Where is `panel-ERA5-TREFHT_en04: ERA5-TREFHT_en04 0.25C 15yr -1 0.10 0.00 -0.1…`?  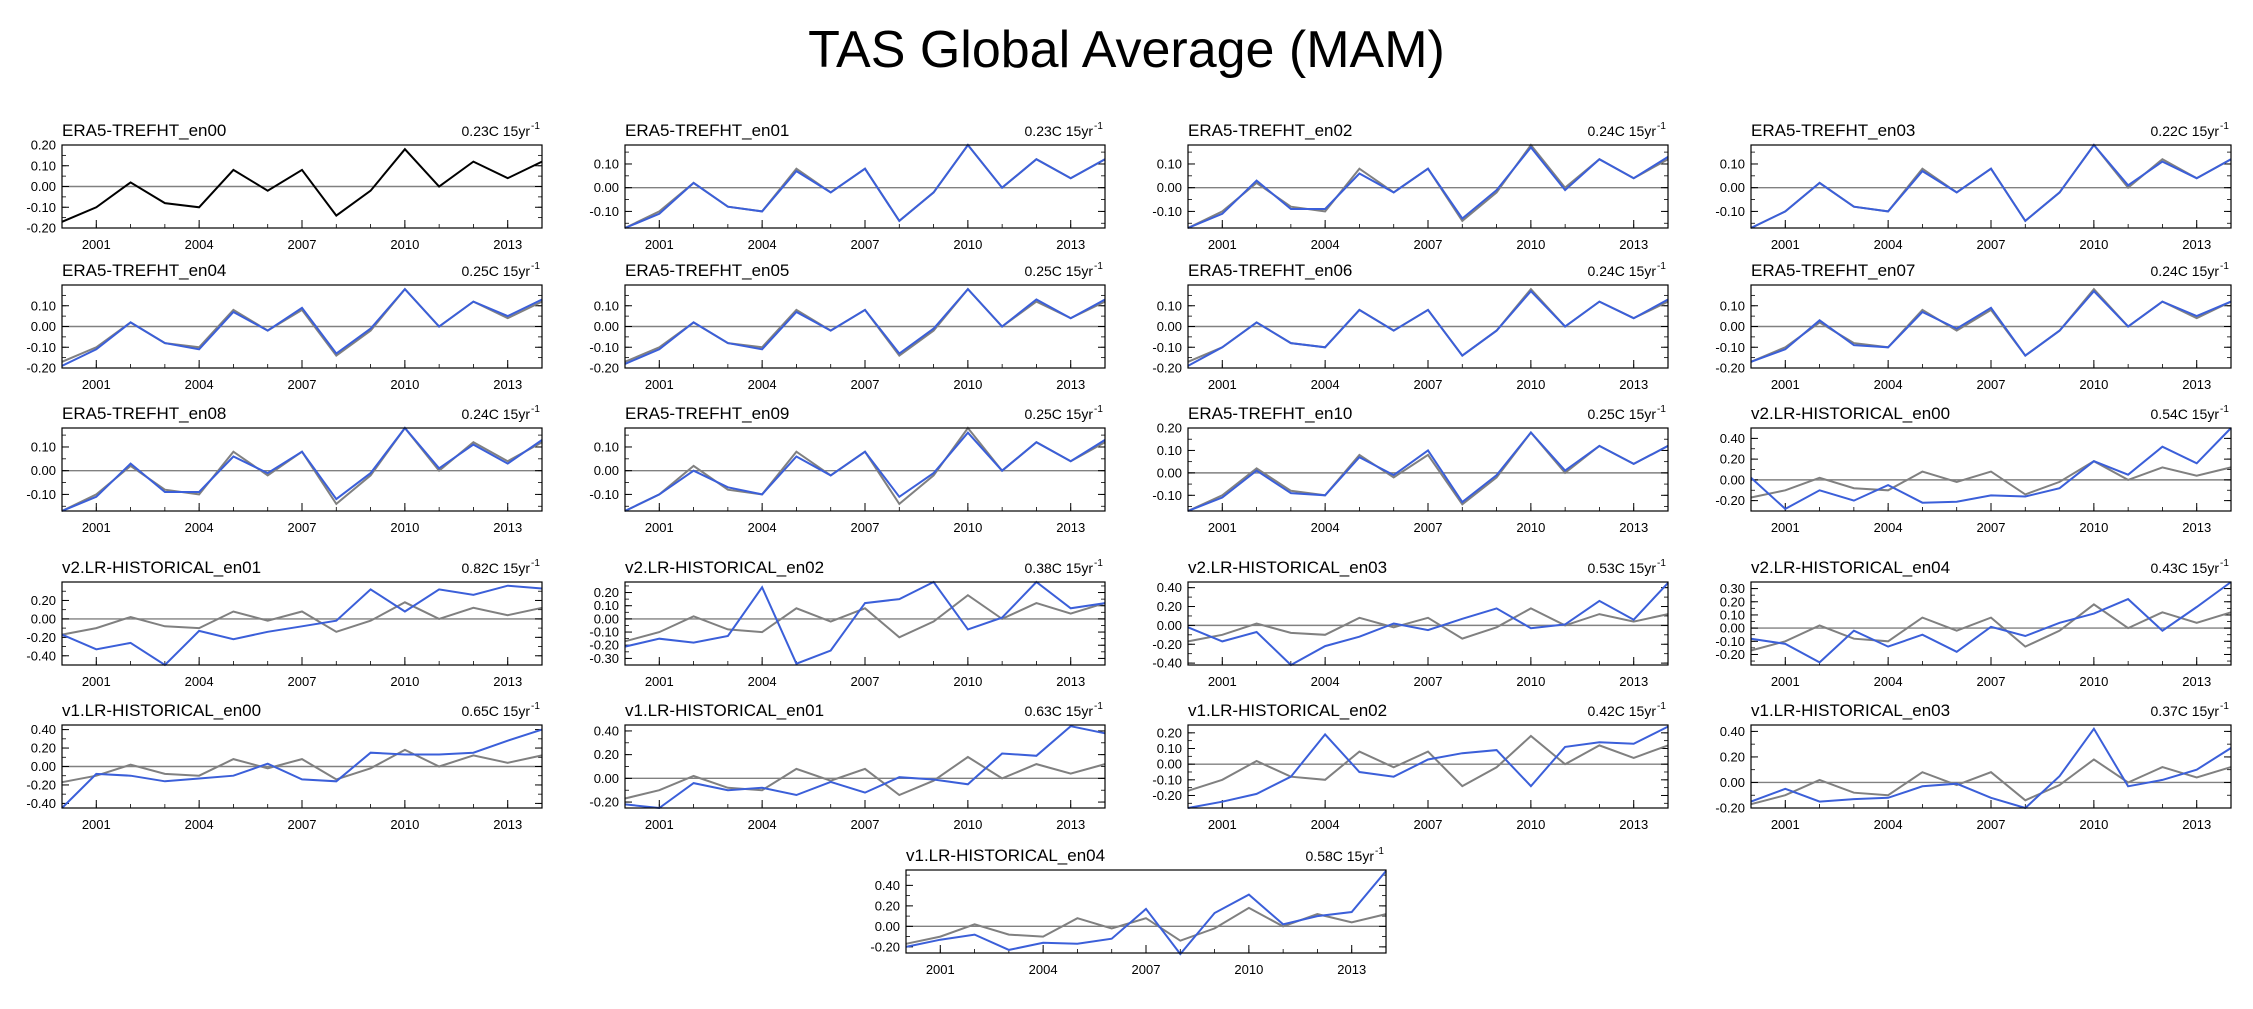 panel-ERA5-TREFHT_en04: ERA5-TREFHT_en04 0.25C 15yr -1 0.10 0.00 -0.1… is located at coordinates (284, 326).